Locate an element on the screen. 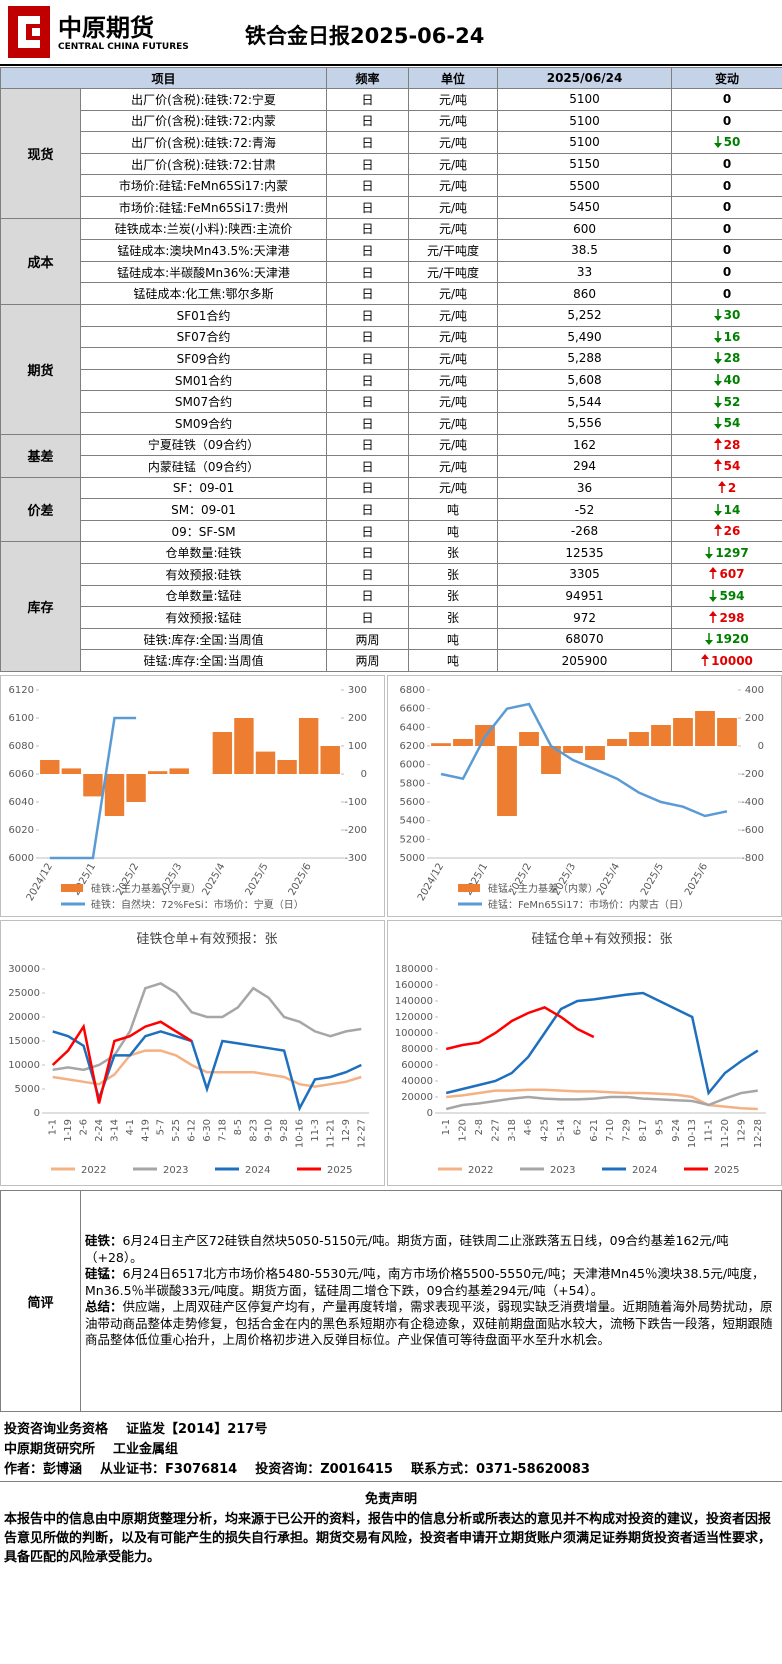  item-cell: SM09合约 is located at coordinates (203, 423).